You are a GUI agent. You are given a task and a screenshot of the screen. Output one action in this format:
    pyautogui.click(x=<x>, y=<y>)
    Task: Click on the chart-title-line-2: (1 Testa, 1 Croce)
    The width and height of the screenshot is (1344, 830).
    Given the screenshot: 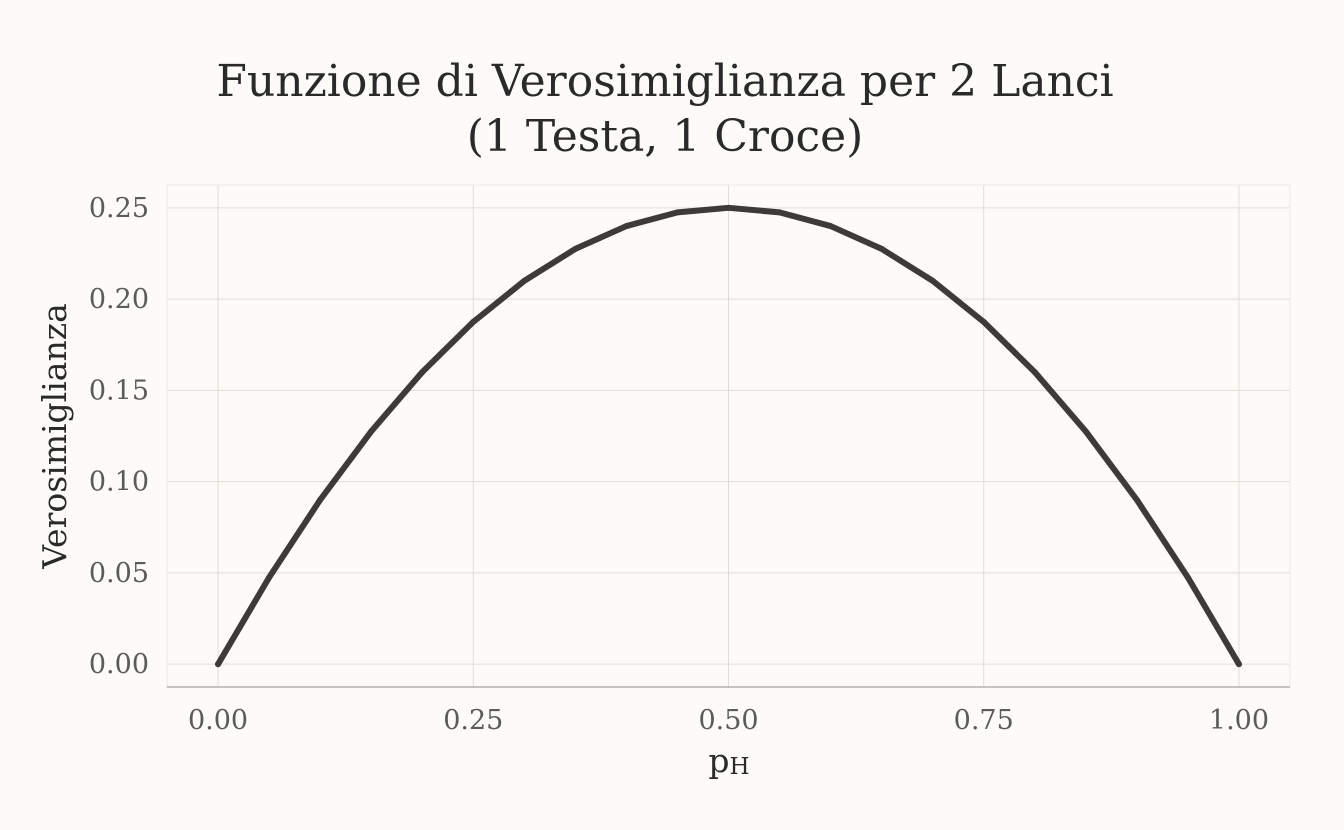 What is the action you would take?
    pyautogui.click(x=665, y=136)
    